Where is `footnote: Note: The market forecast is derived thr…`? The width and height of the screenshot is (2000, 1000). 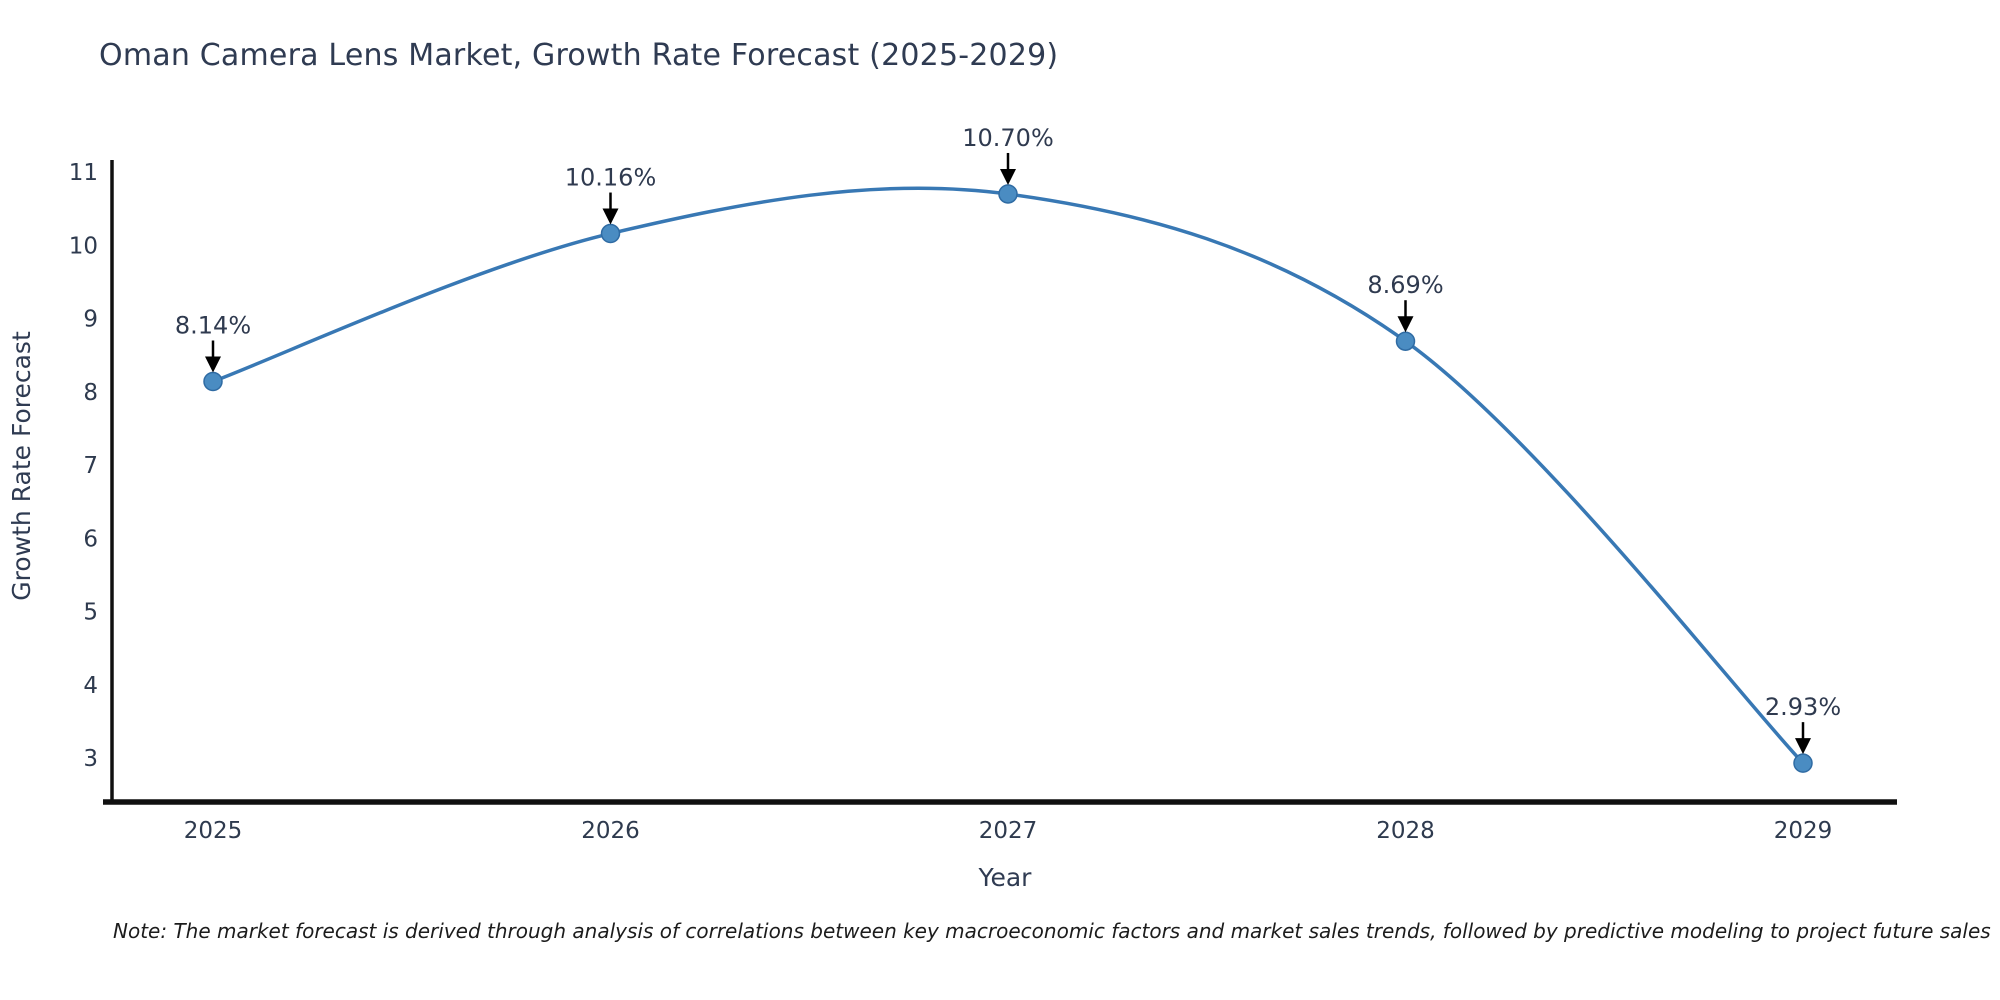
footnote: Note: The market forecast is derived thr… is located at coordinates (1056, 931).